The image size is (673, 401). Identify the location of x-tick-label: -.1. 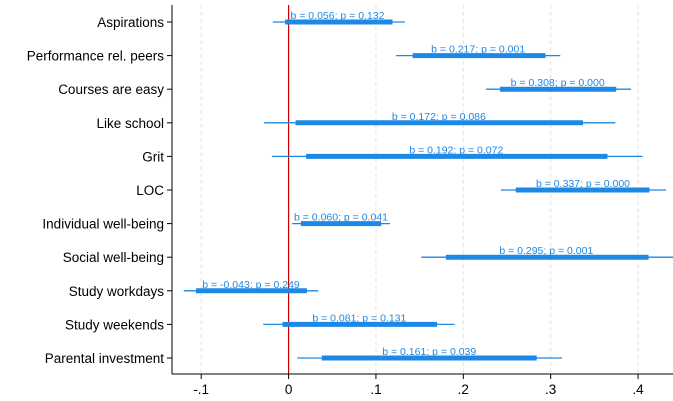
(201, 389).